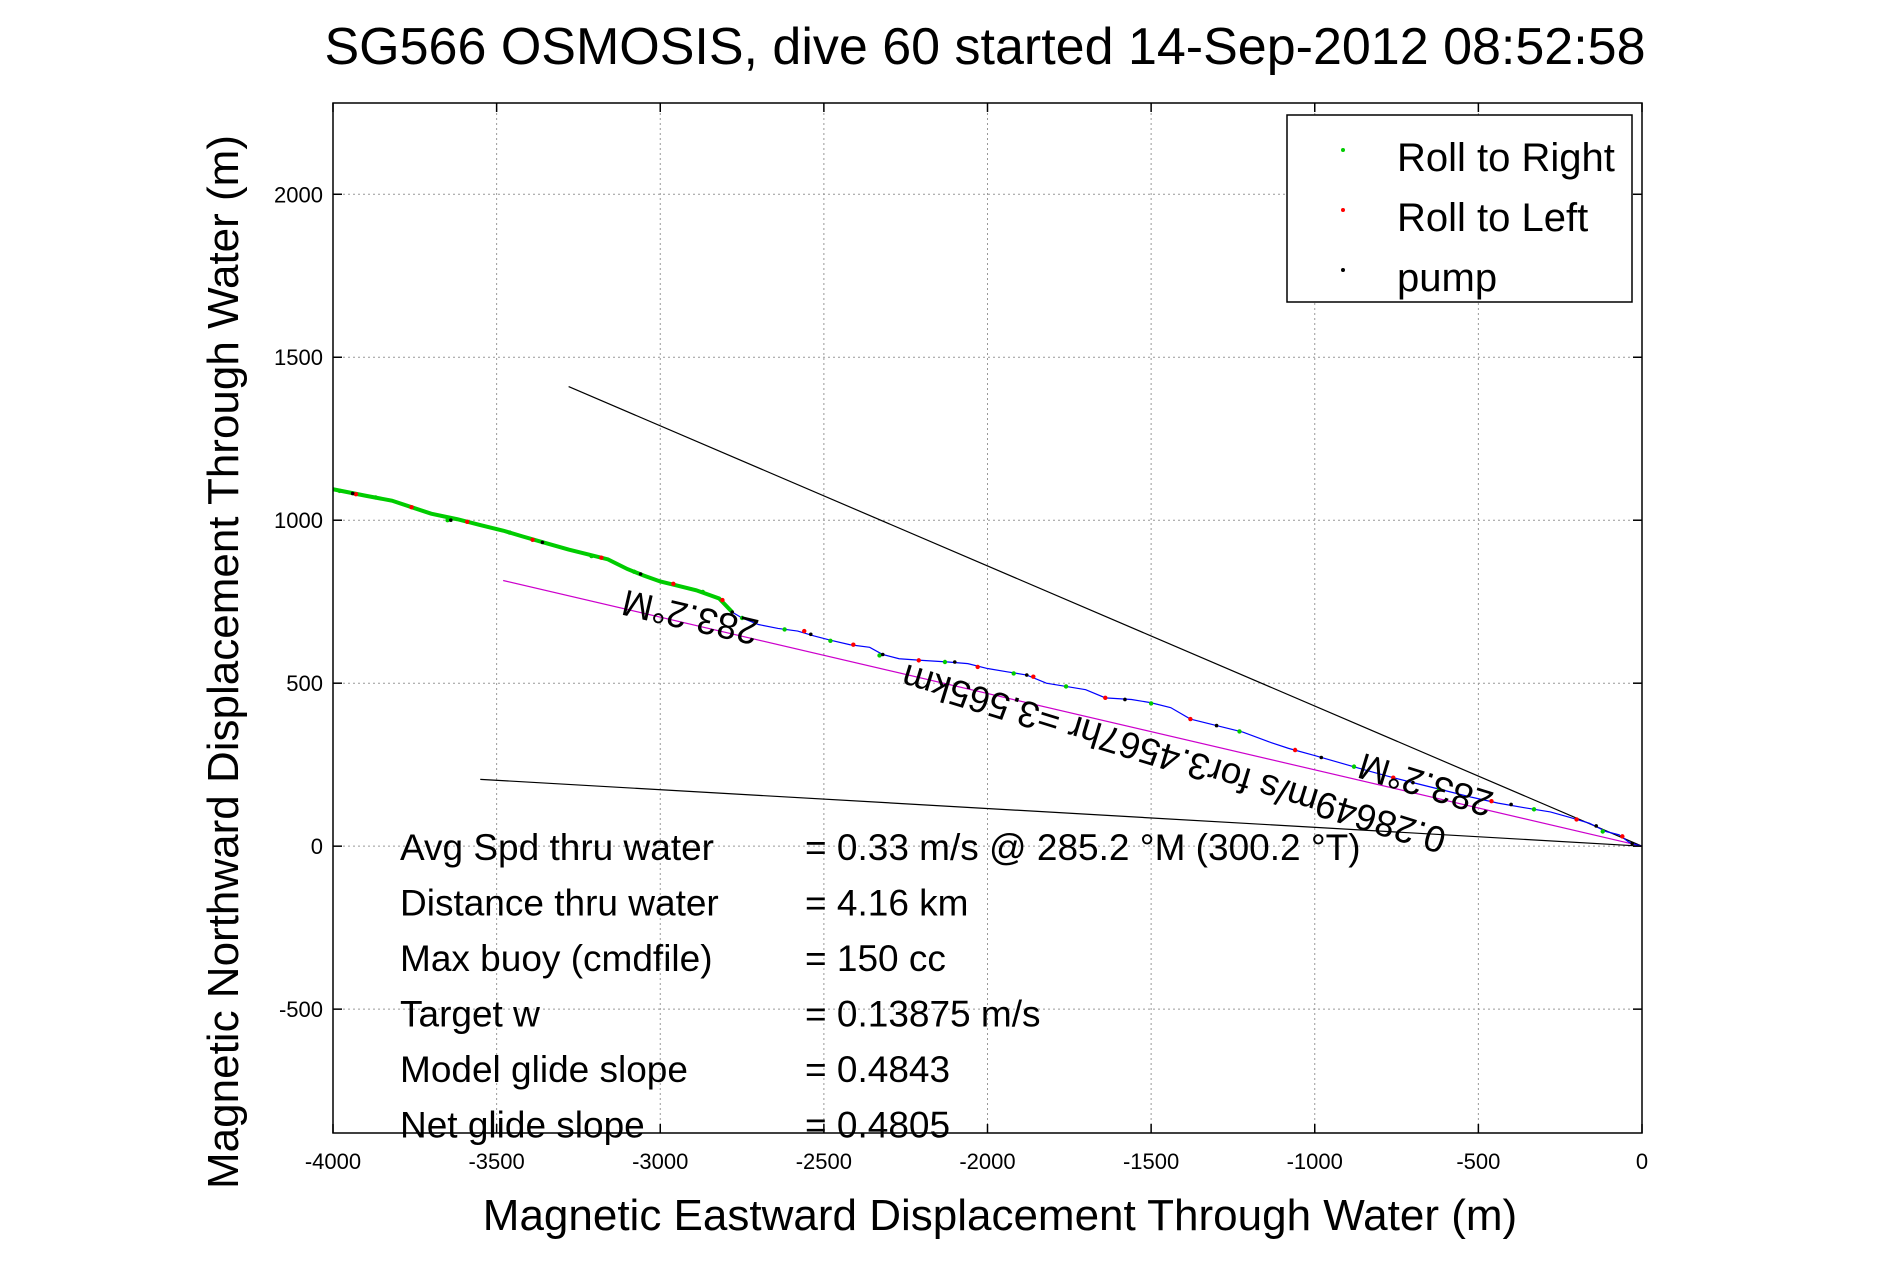 The width and height of the screenshot is (1891, 1262). What do you see at coordinates (298, 520) in the screenshot?
I see `y-tick-label: 1000` at bounding box center [298, 520].